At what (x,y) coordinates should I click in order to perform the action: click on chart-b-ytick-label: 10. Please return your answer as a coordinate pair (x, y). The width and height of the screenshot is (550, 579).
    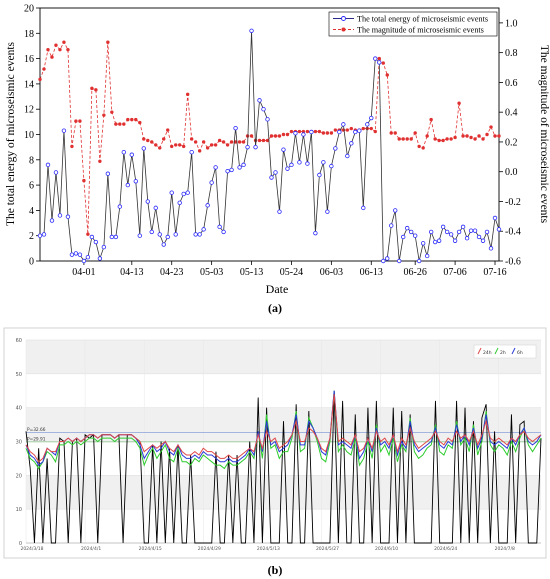
    Looking at the image, I should click on (19, 510).